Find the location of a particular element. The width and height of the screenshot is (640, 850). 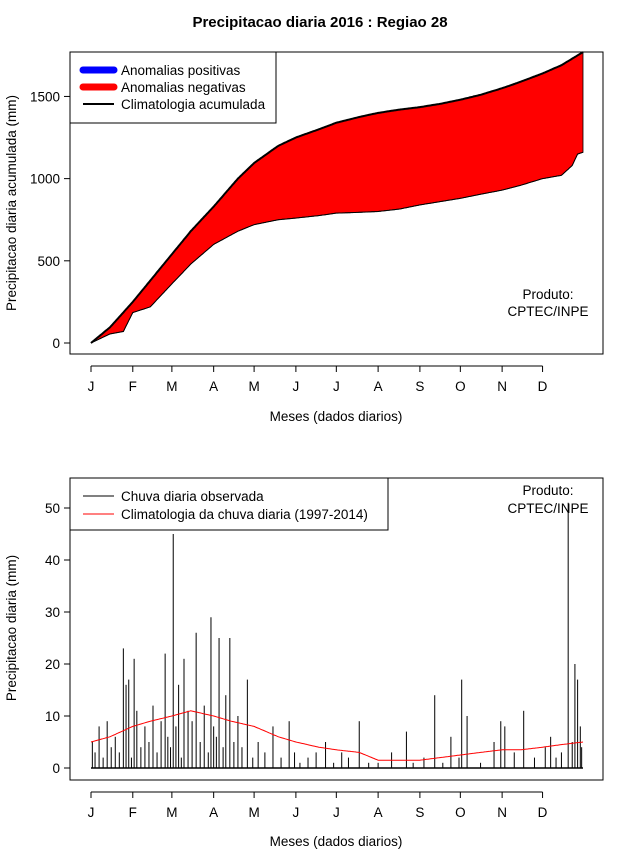

daily-y-label: Precipitacao diaria (mm) is located at coordinates (11, 628).